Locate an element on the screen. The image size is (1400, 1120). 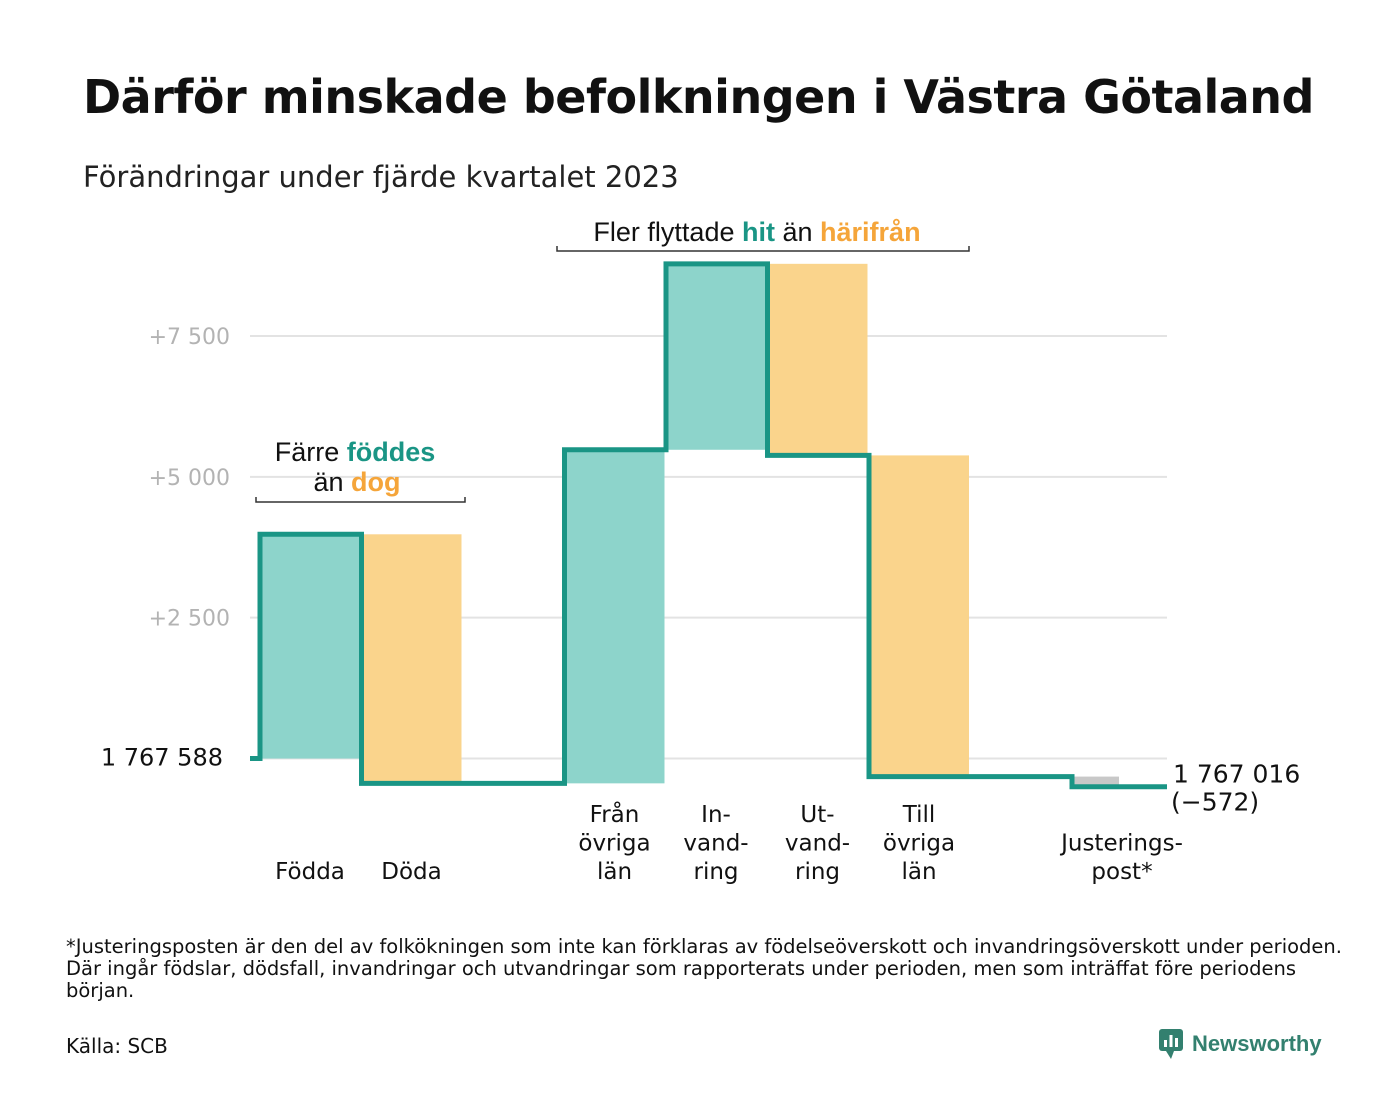
brand-logo: Newsworthy is located at coordinates (1240, 1044).